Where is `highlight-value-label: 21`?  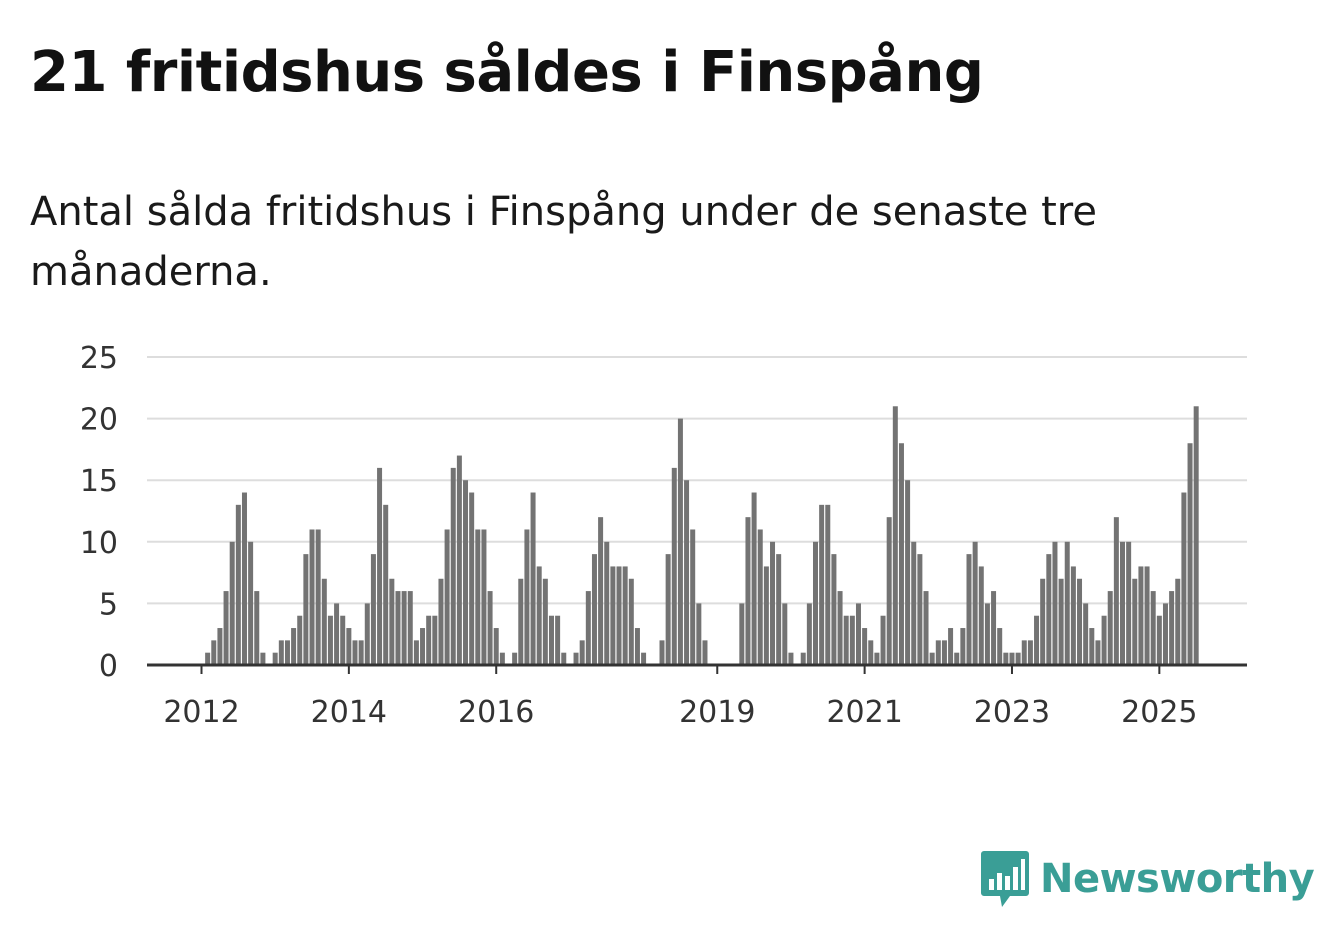 highlight-value-label: 21 is located at coordinates (1212, 334).